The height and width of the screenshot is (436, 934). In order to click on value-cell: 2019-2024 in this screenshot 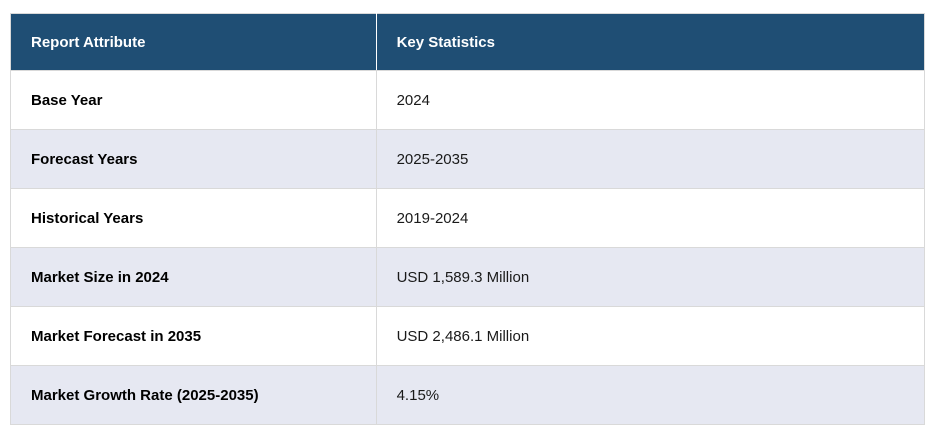, I will do `click(650, 218)`.